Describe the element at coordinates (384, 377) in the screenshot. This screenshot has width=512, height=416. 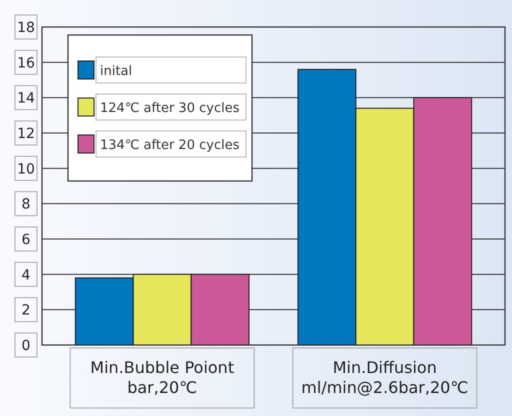
I see `x-tick-label: Min.Diffusion ml/min@2.6bar,20℃` at that location.